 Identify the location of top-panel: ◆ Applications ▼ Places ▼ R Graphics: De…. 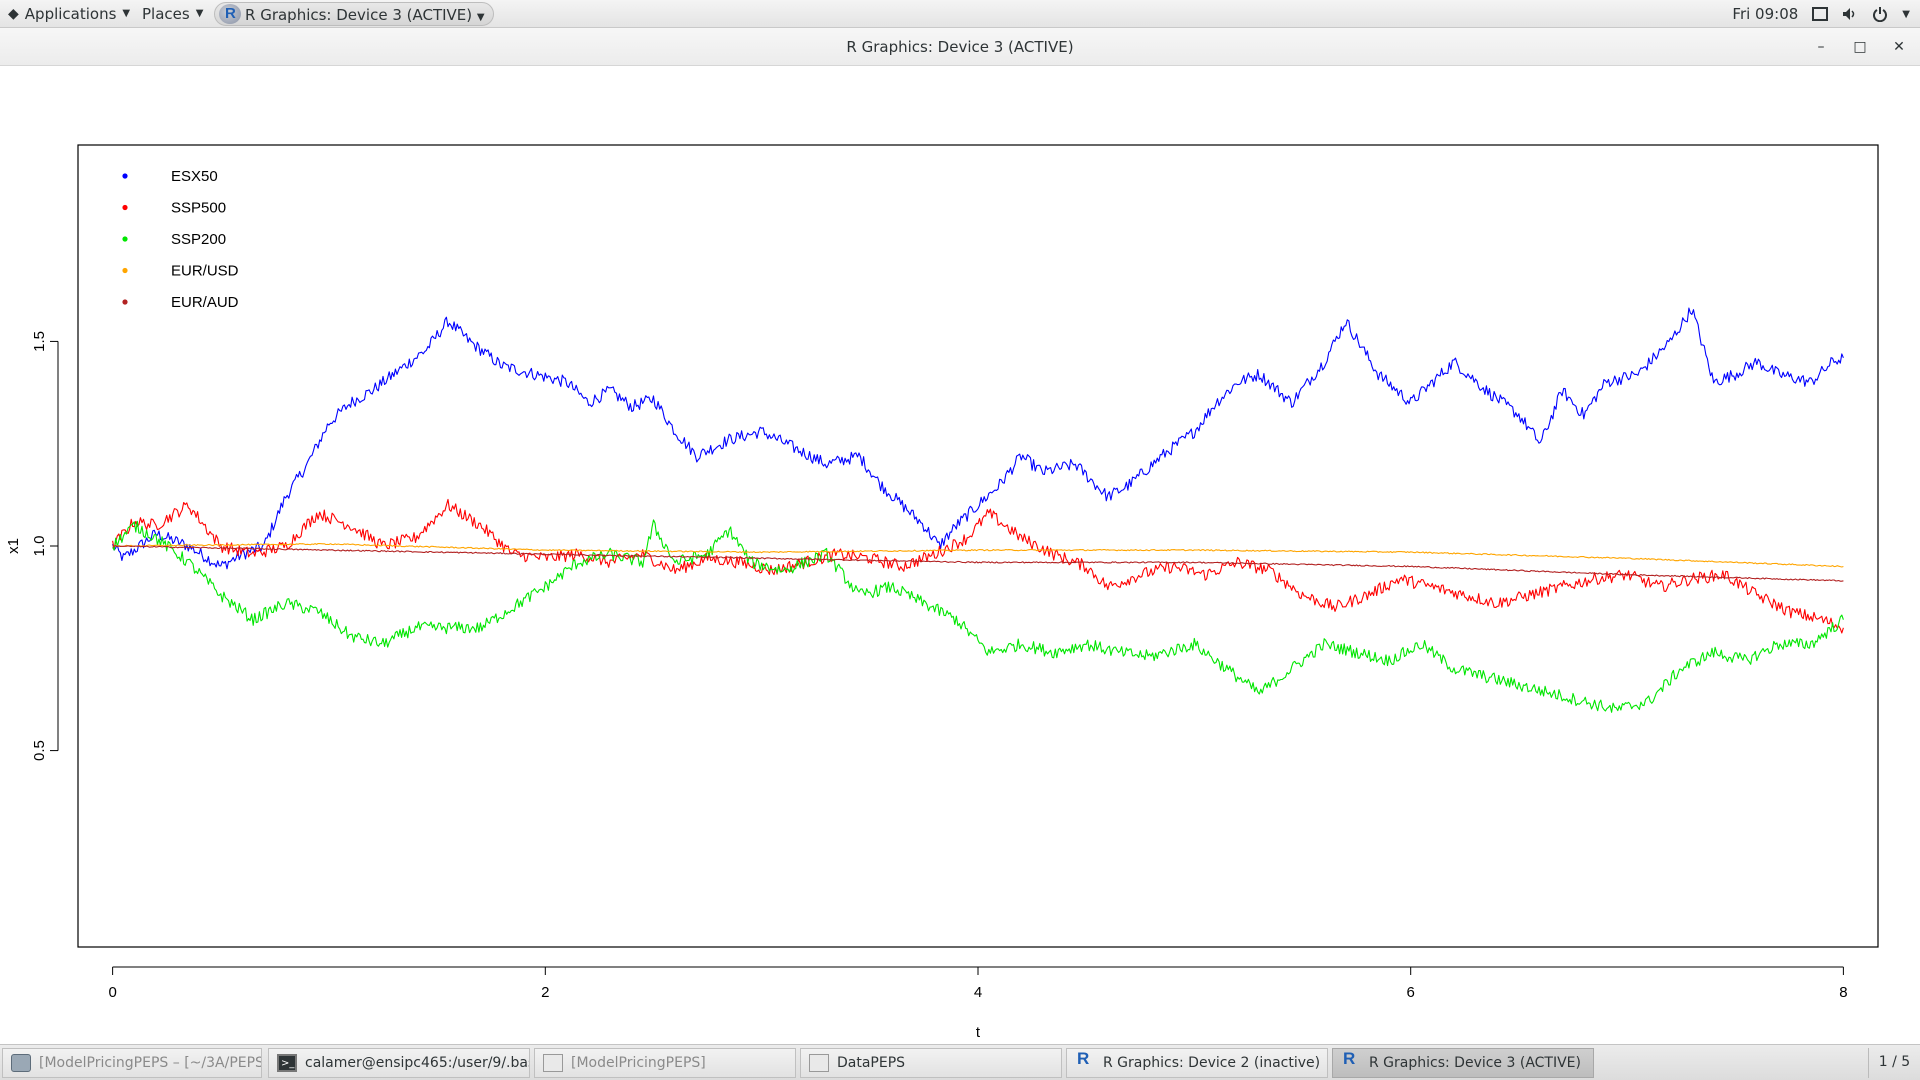
(960, 14).